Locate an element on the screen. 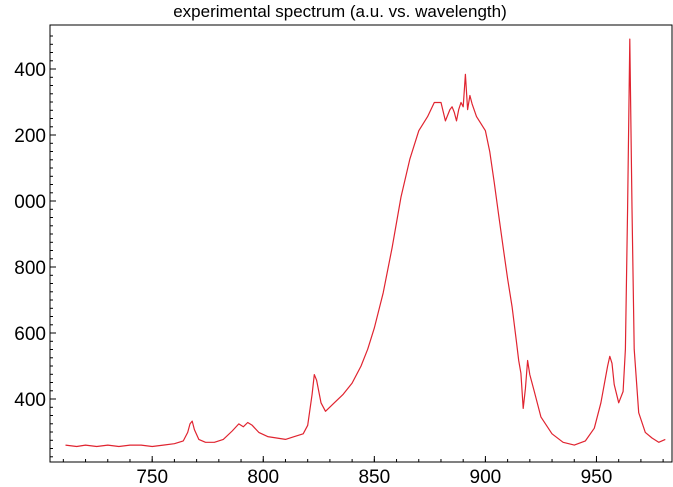  x-tick-label: 900 is located at coordinates (486, 477).